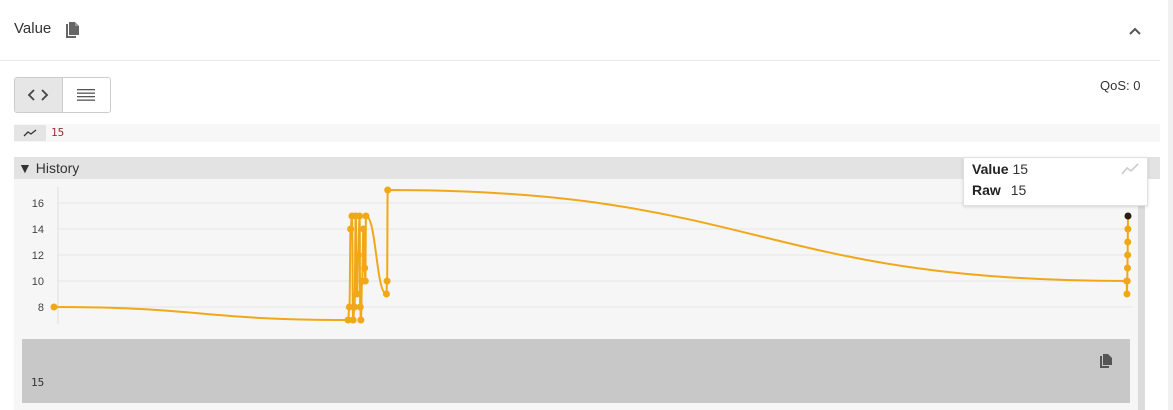 The height and width of the screenshot is (410, 1173). What do you see at coordinates (38, 382) in the screenshot?
I see `raw-value: 15` at bounding box center [38, 382].